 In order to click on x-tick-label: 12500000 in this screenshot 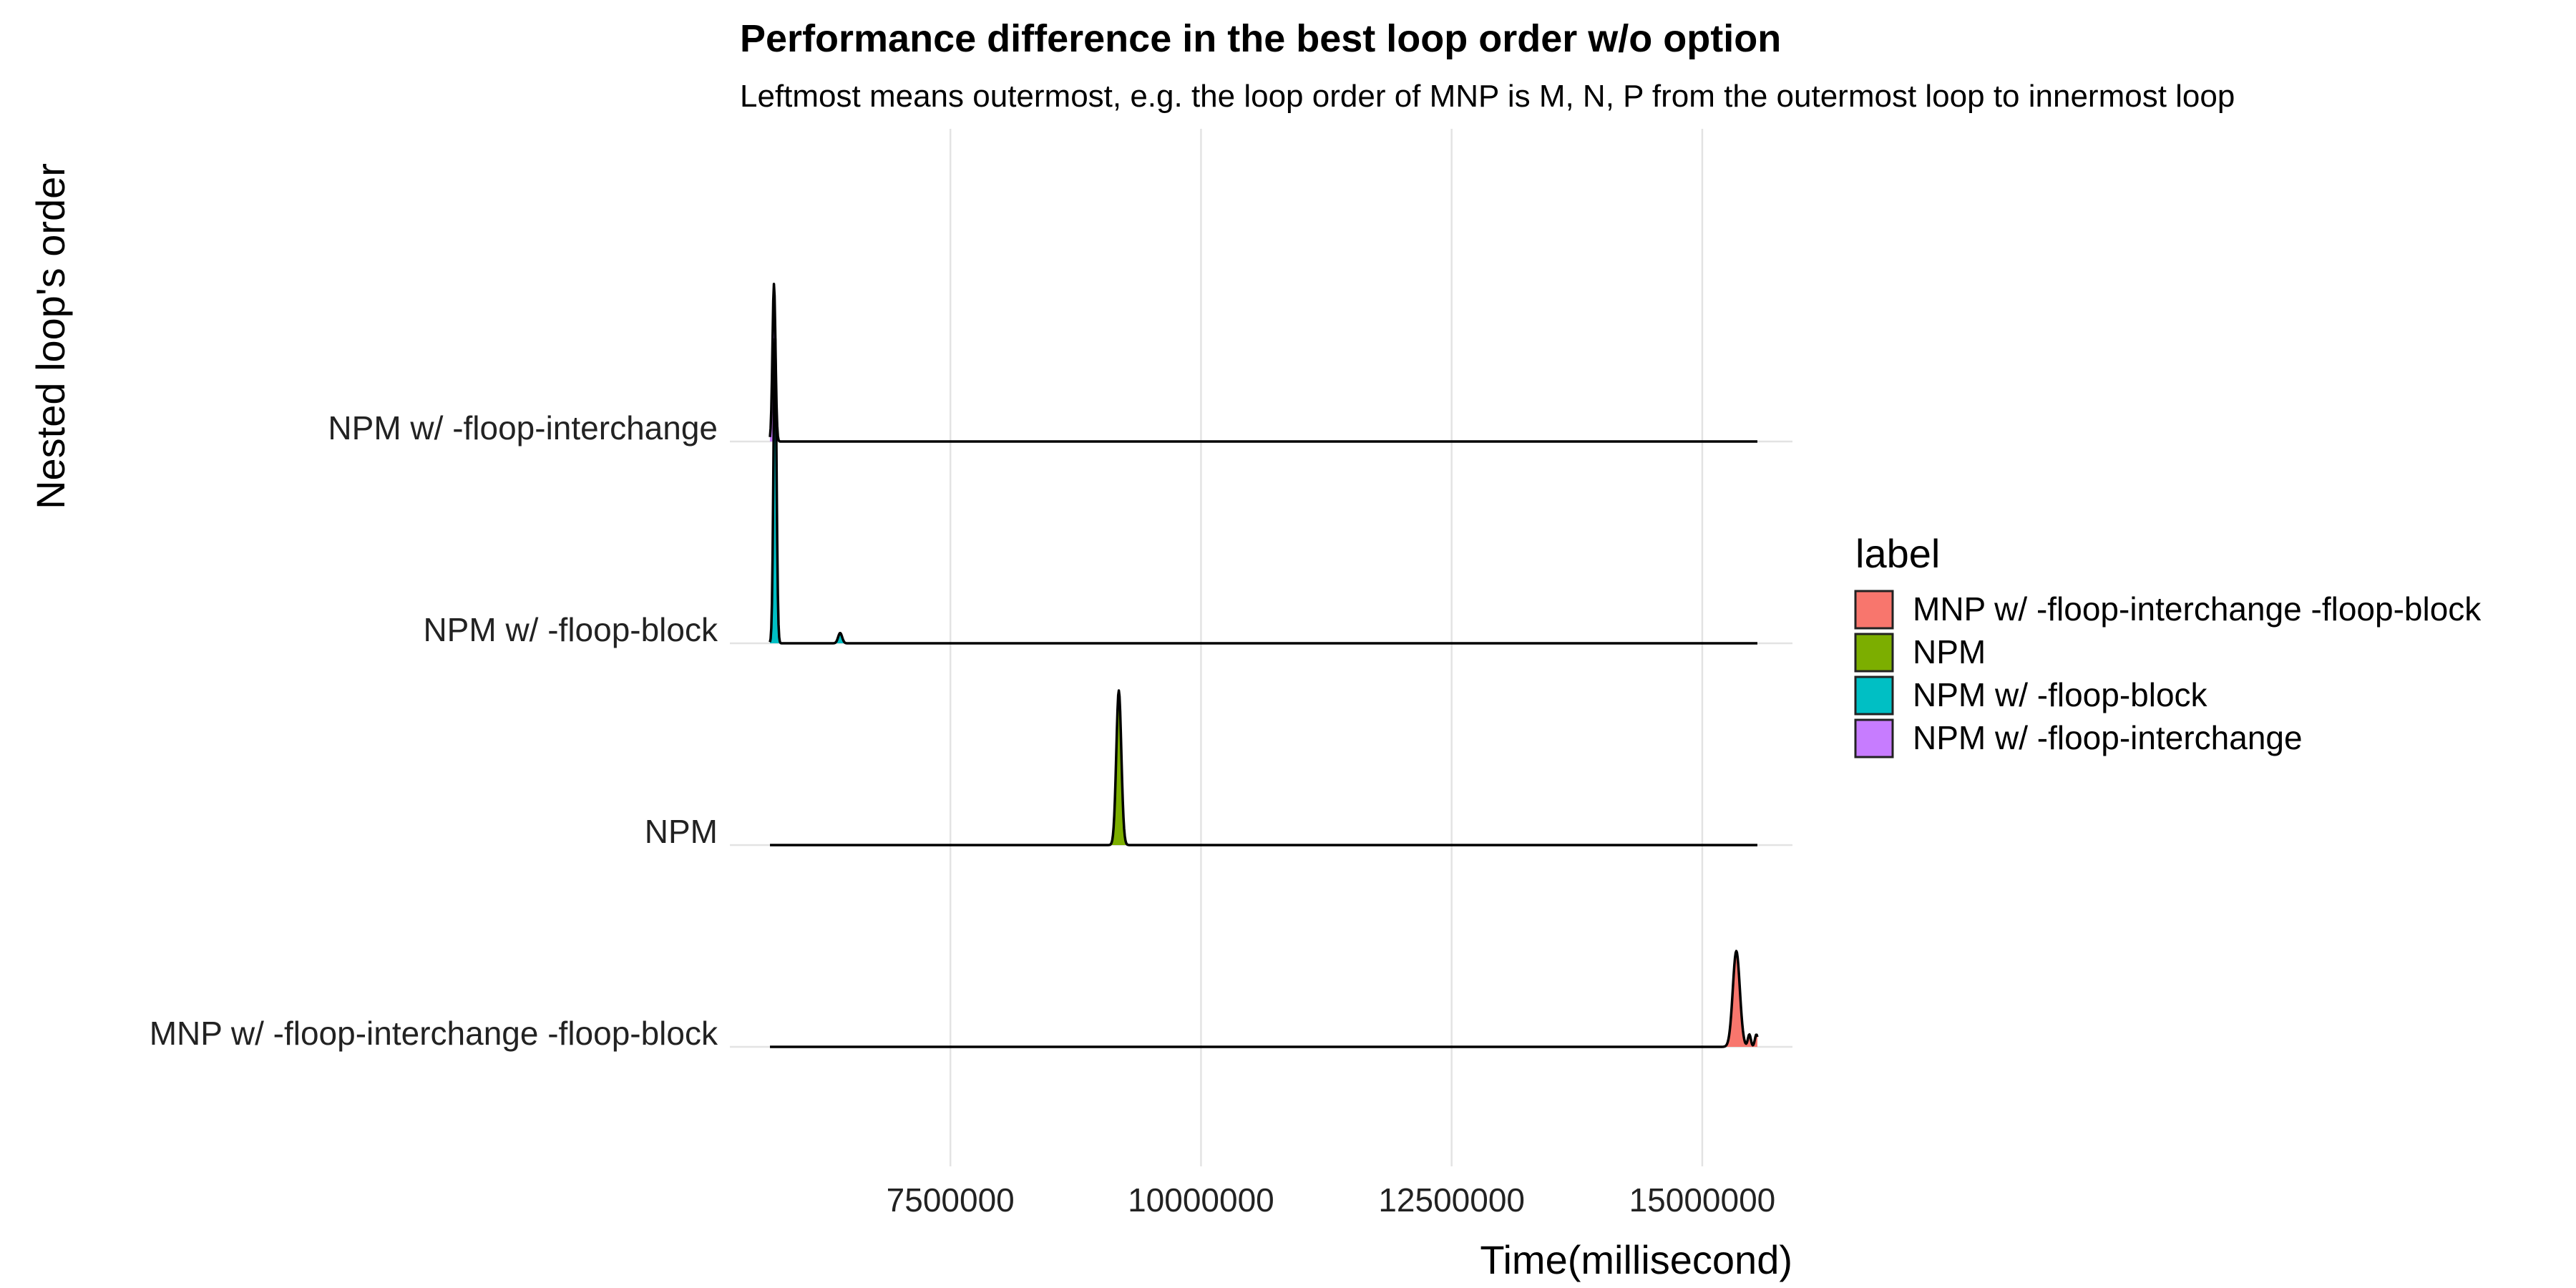, I will do `click(1451, 1200)`.